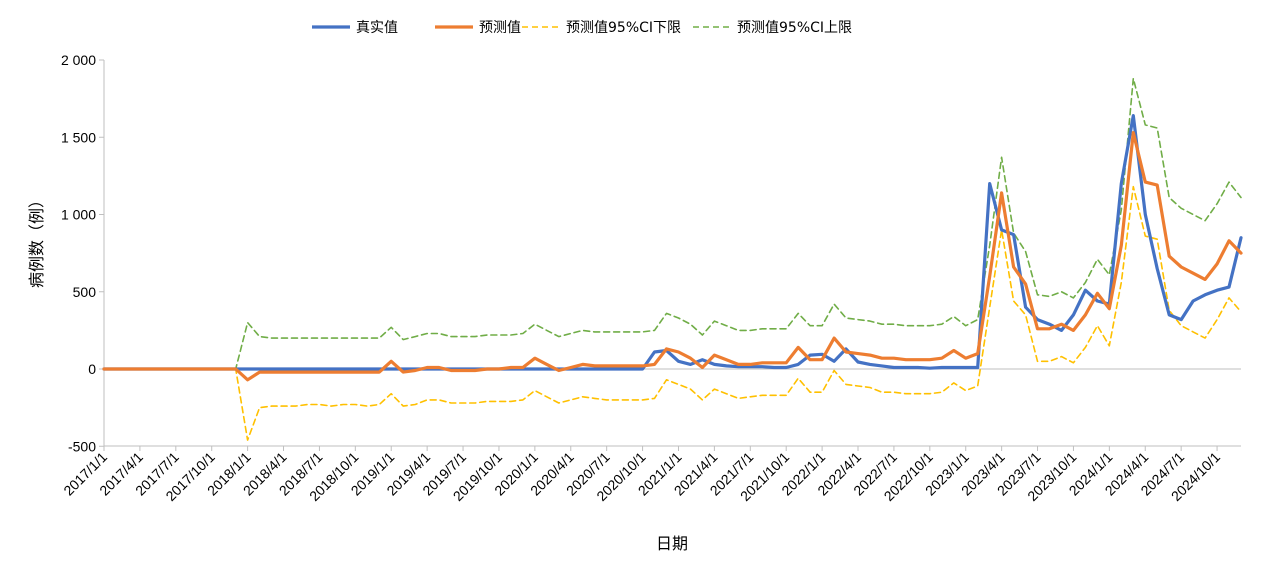  I want to click on y-axis-title: 病例数（例）, so click(36, 240).